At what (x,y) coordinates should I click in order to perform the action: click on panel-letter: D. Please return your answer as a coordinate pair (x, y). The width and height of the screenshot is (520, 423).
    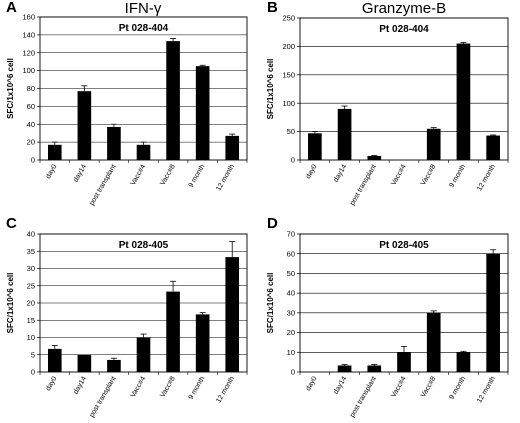
    Looking at the image, I should click on (272, 223).